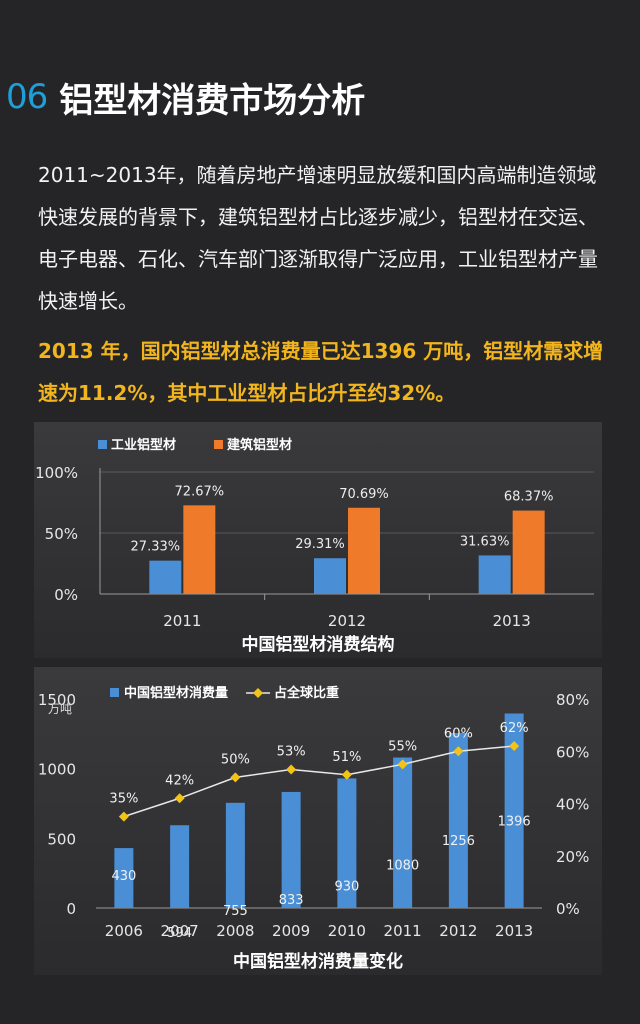 The image size is (640, 1024). What do you see at coordinates (347, 931) in the screenshot?
I see `x-tick-label: 2010` at bounding box center [347, 931].